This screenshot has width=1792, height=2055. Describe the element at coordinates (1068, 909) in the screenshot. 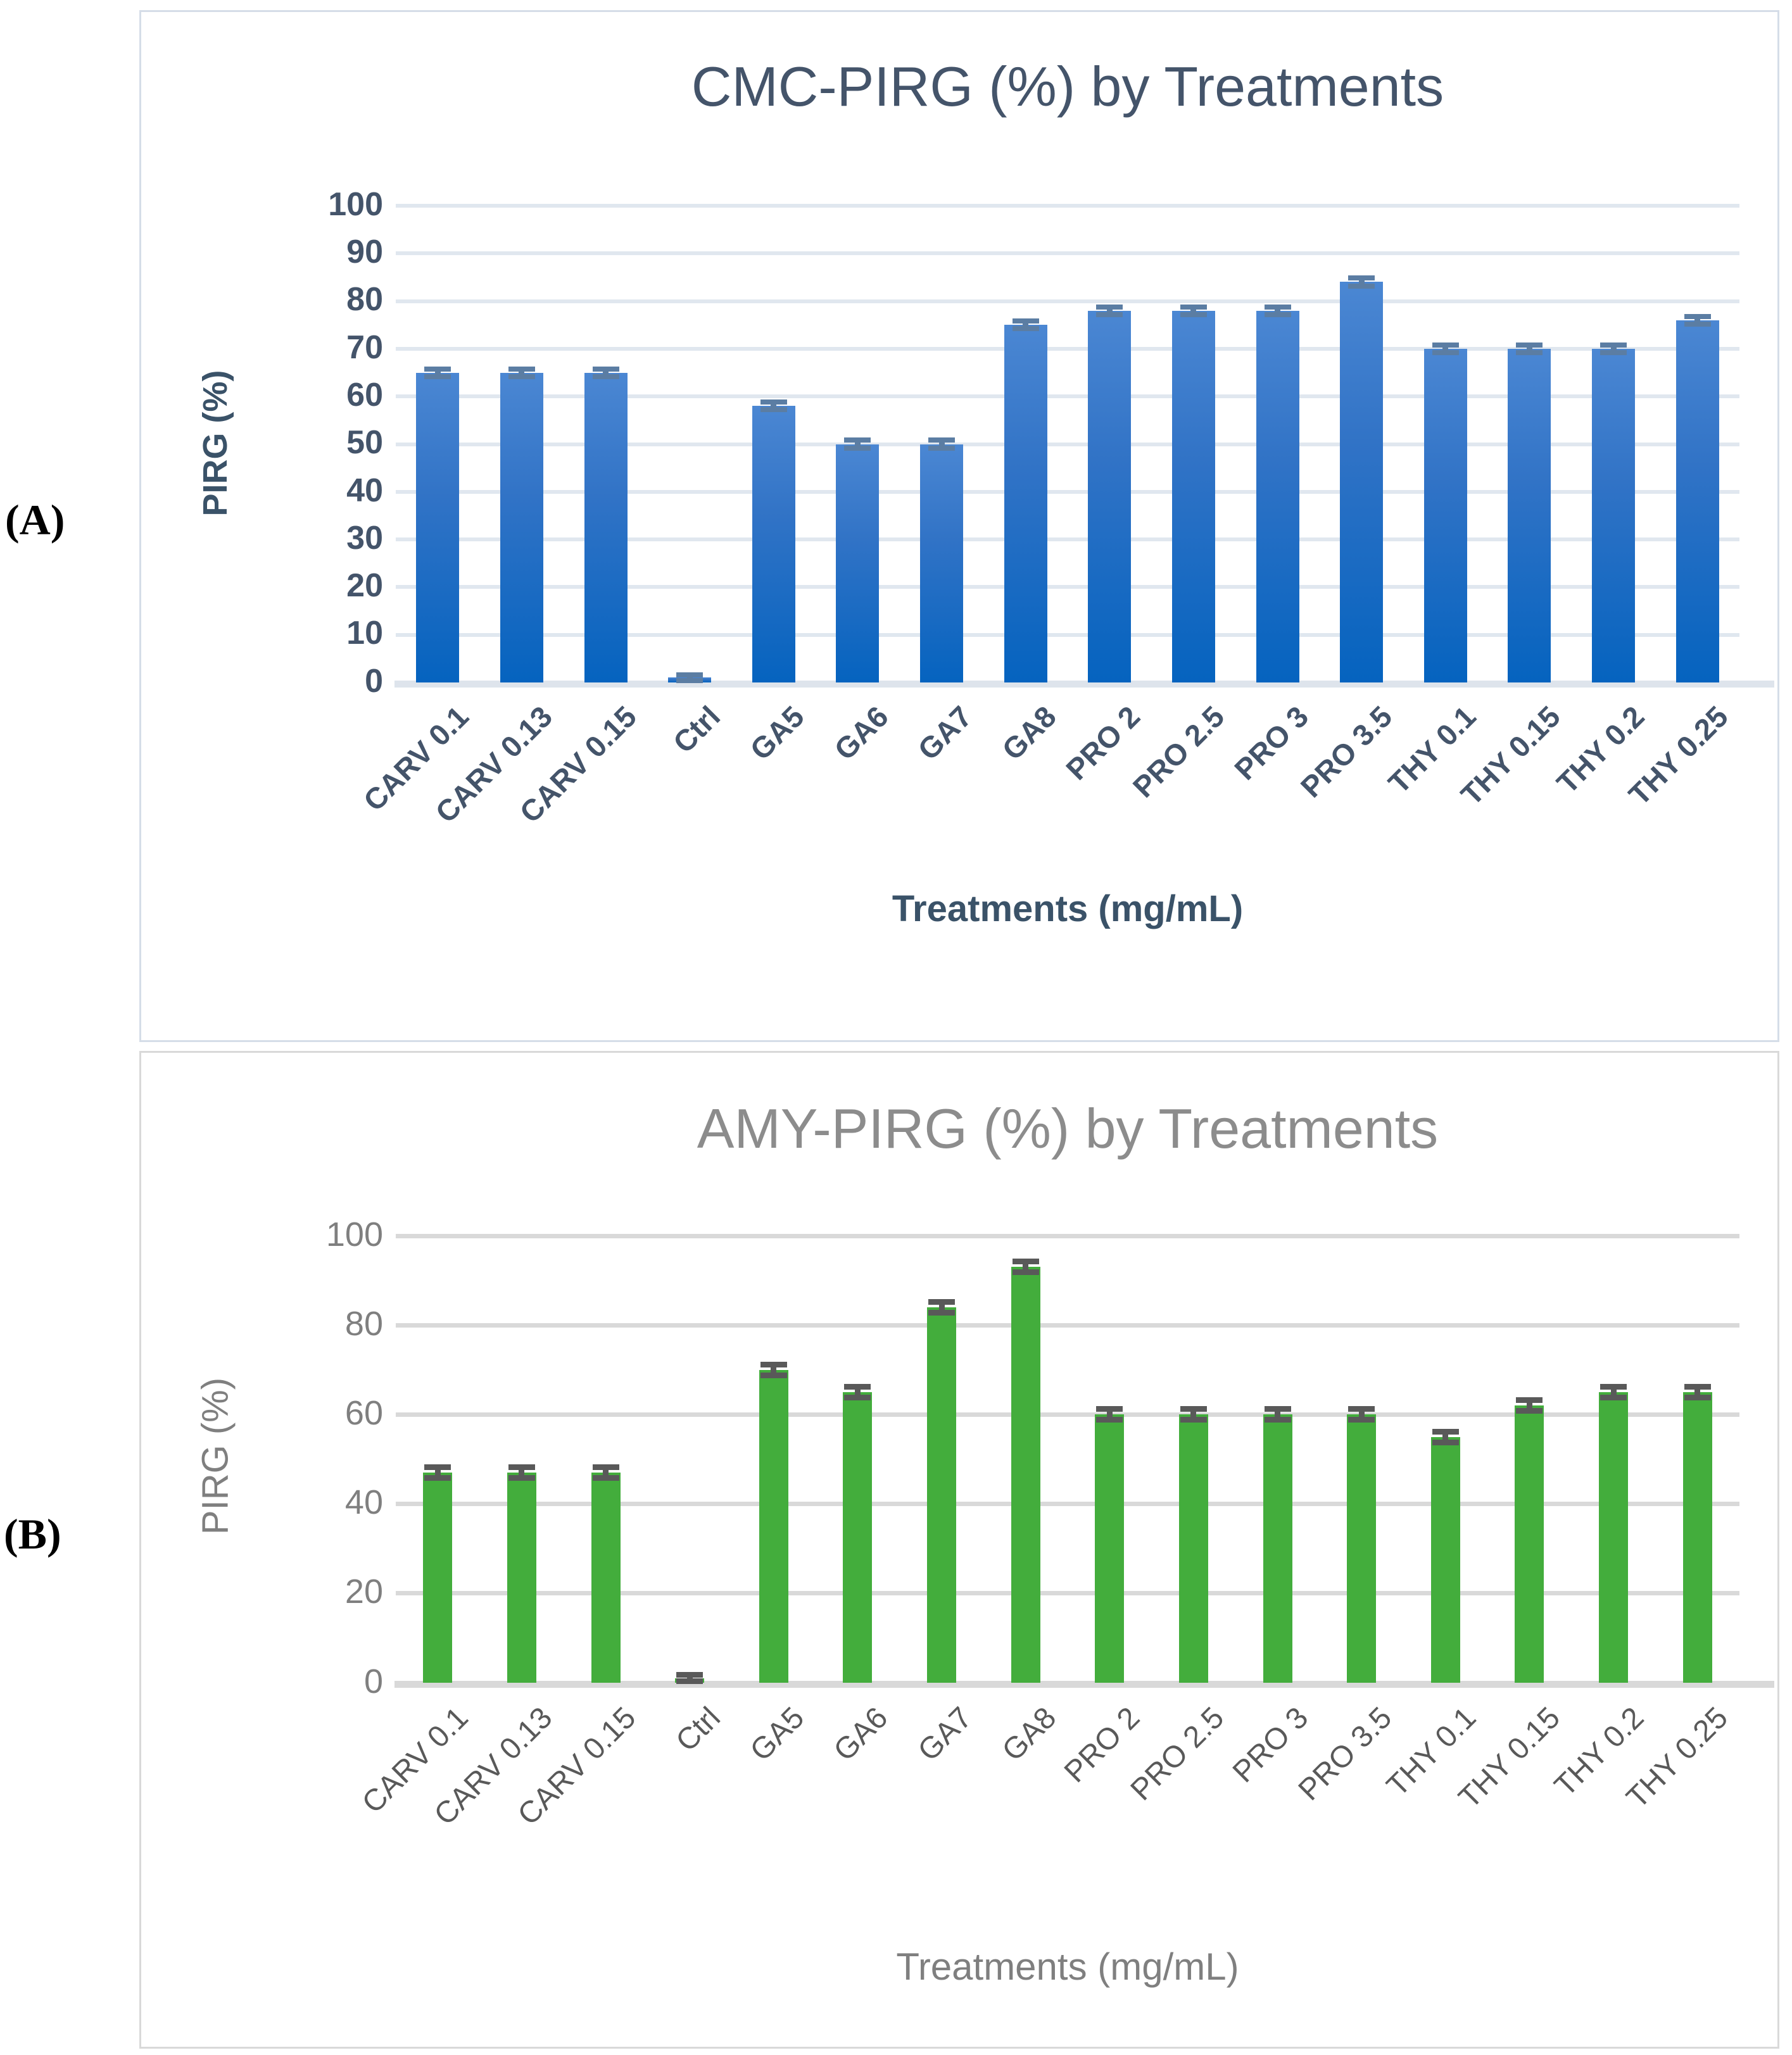

I see `cmc-x-axis-title: Treatments (mg/mL)` at that location.